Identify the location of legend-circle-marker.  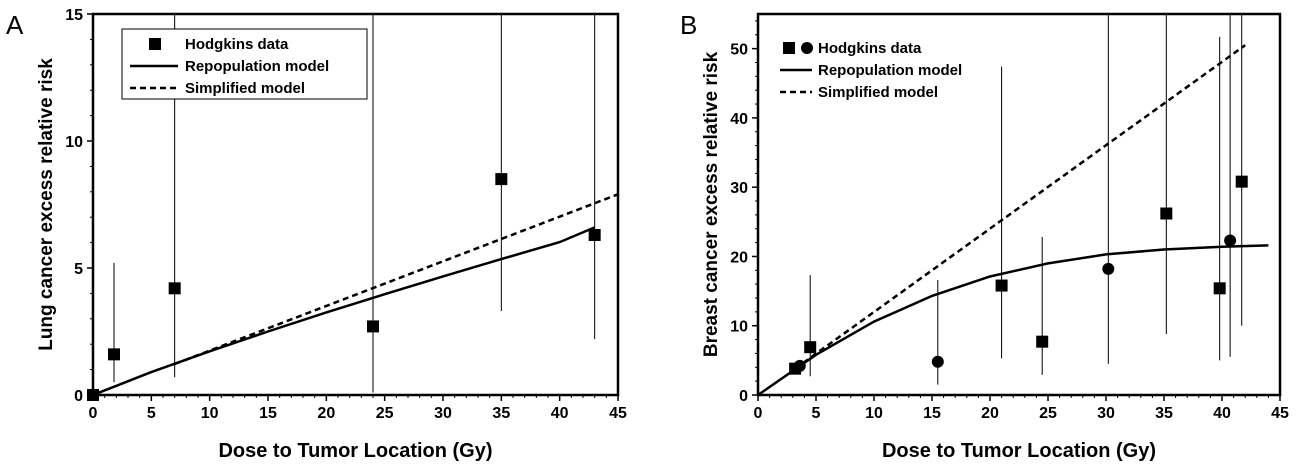
(807, 48).